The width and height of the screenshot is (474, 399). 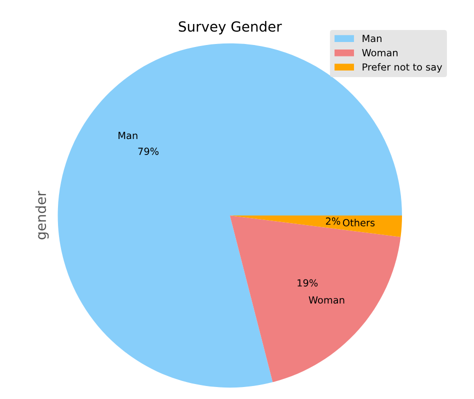 I want to click on data-label: 19%, so click(x=308, y=283).